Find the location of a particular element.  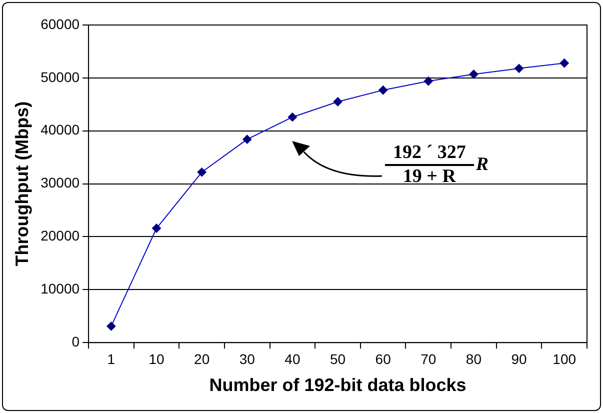

y-tick-label: 10000 is located at coordinates (60, 288).